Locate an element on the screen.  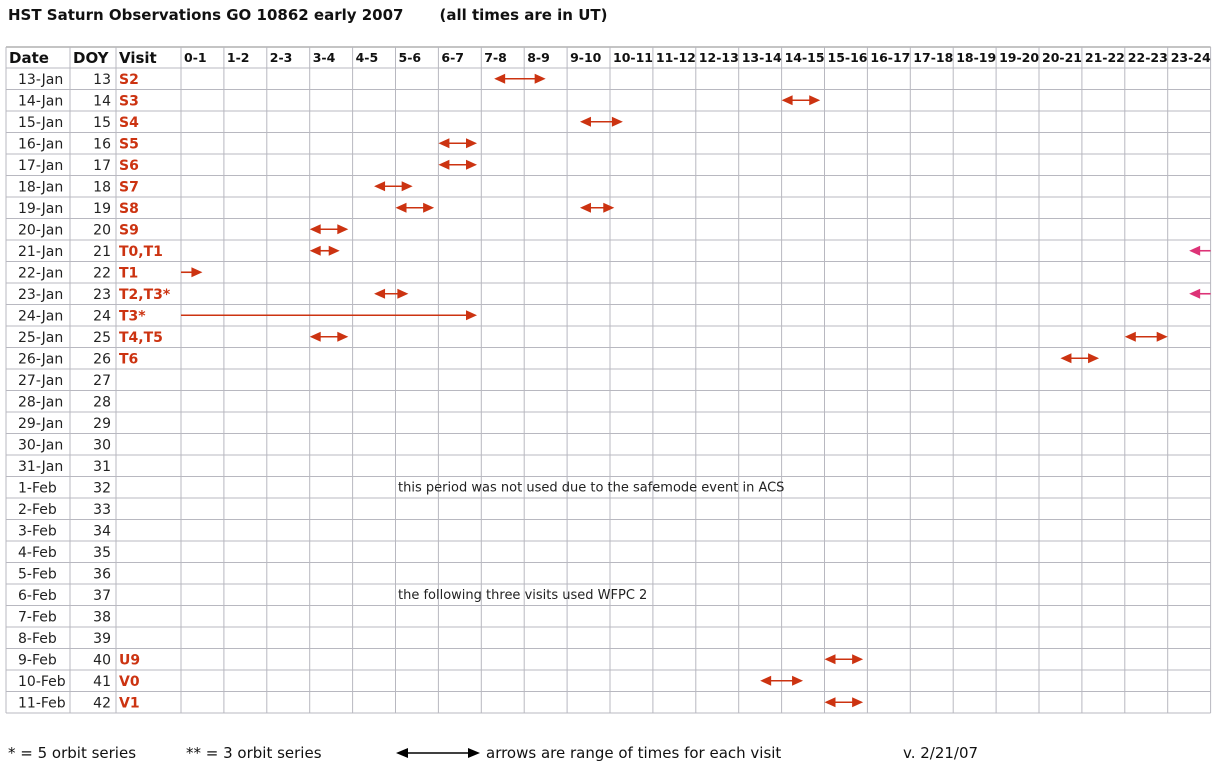
row-doy: 21 is located at coordinates (102, 252).